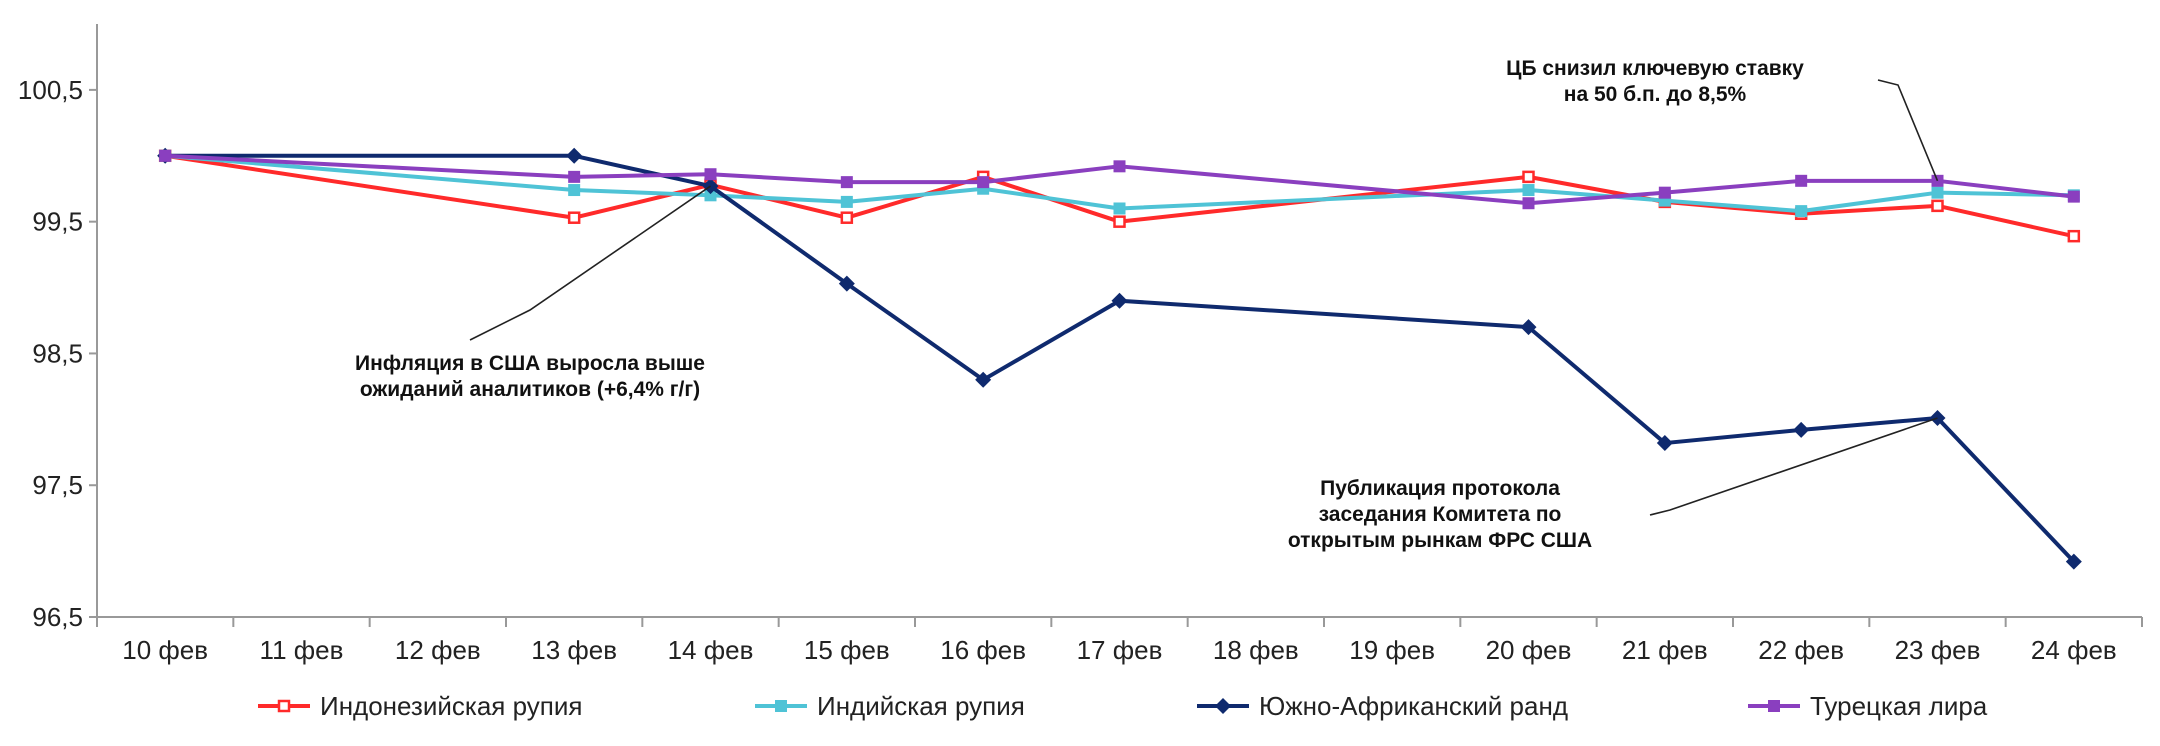 Image resolution: width=2160 pixels, height=746 pixels. Describe the element at coordinates (57, 617) in the screenshot. I see `y-tick-label: 96,5` at that location.